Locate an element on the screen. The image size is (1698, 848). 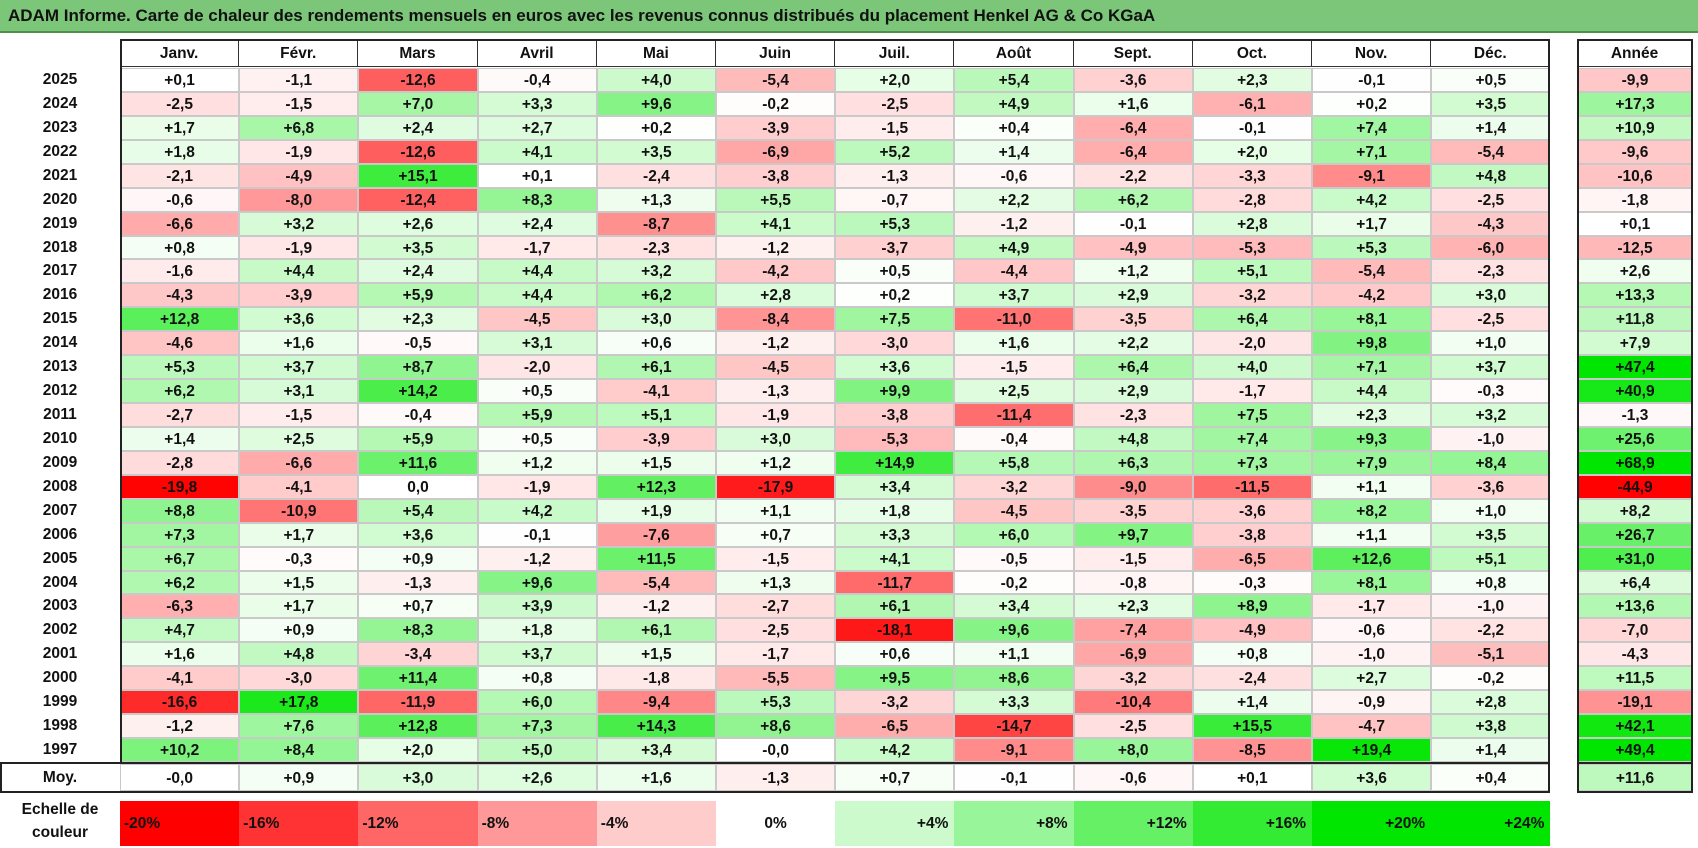
heatmap-cell: +9,6 is located at coordinates (1014, 630).